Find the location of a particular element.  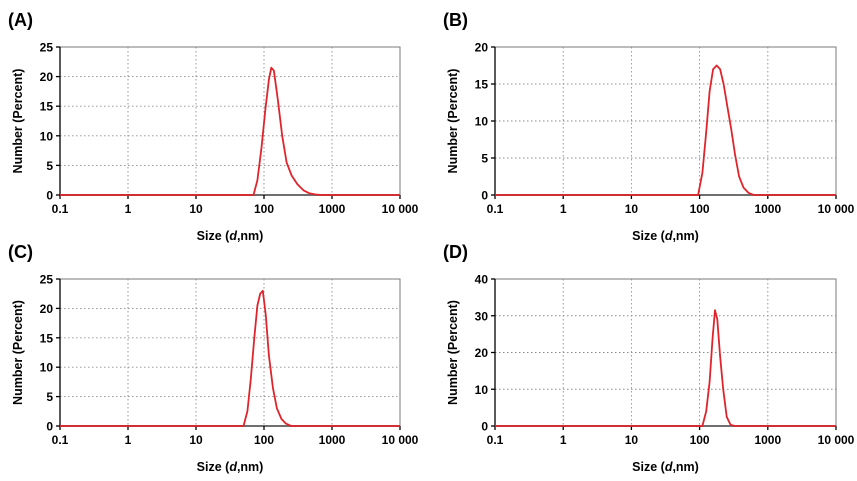

y-tick-label: 30 is located at coordinates (482, 316).